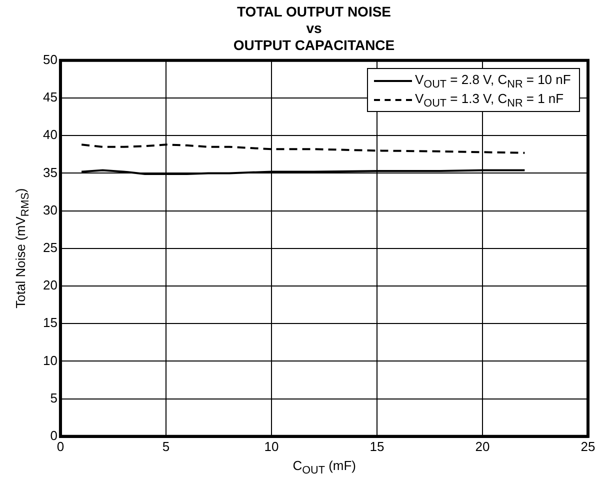  I want to click on y-tick-label: 25, so click(50, 247).